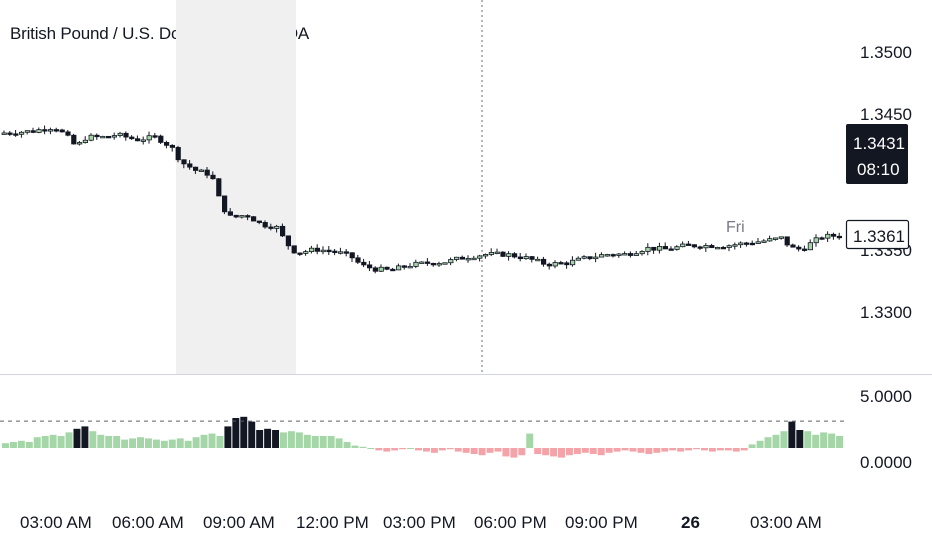 The width and height of the screenshot is (932, 550). What do you see at coordinates (422, 437) in the screenshot?
I see `histogram-series` at bounding box center [422, 437].